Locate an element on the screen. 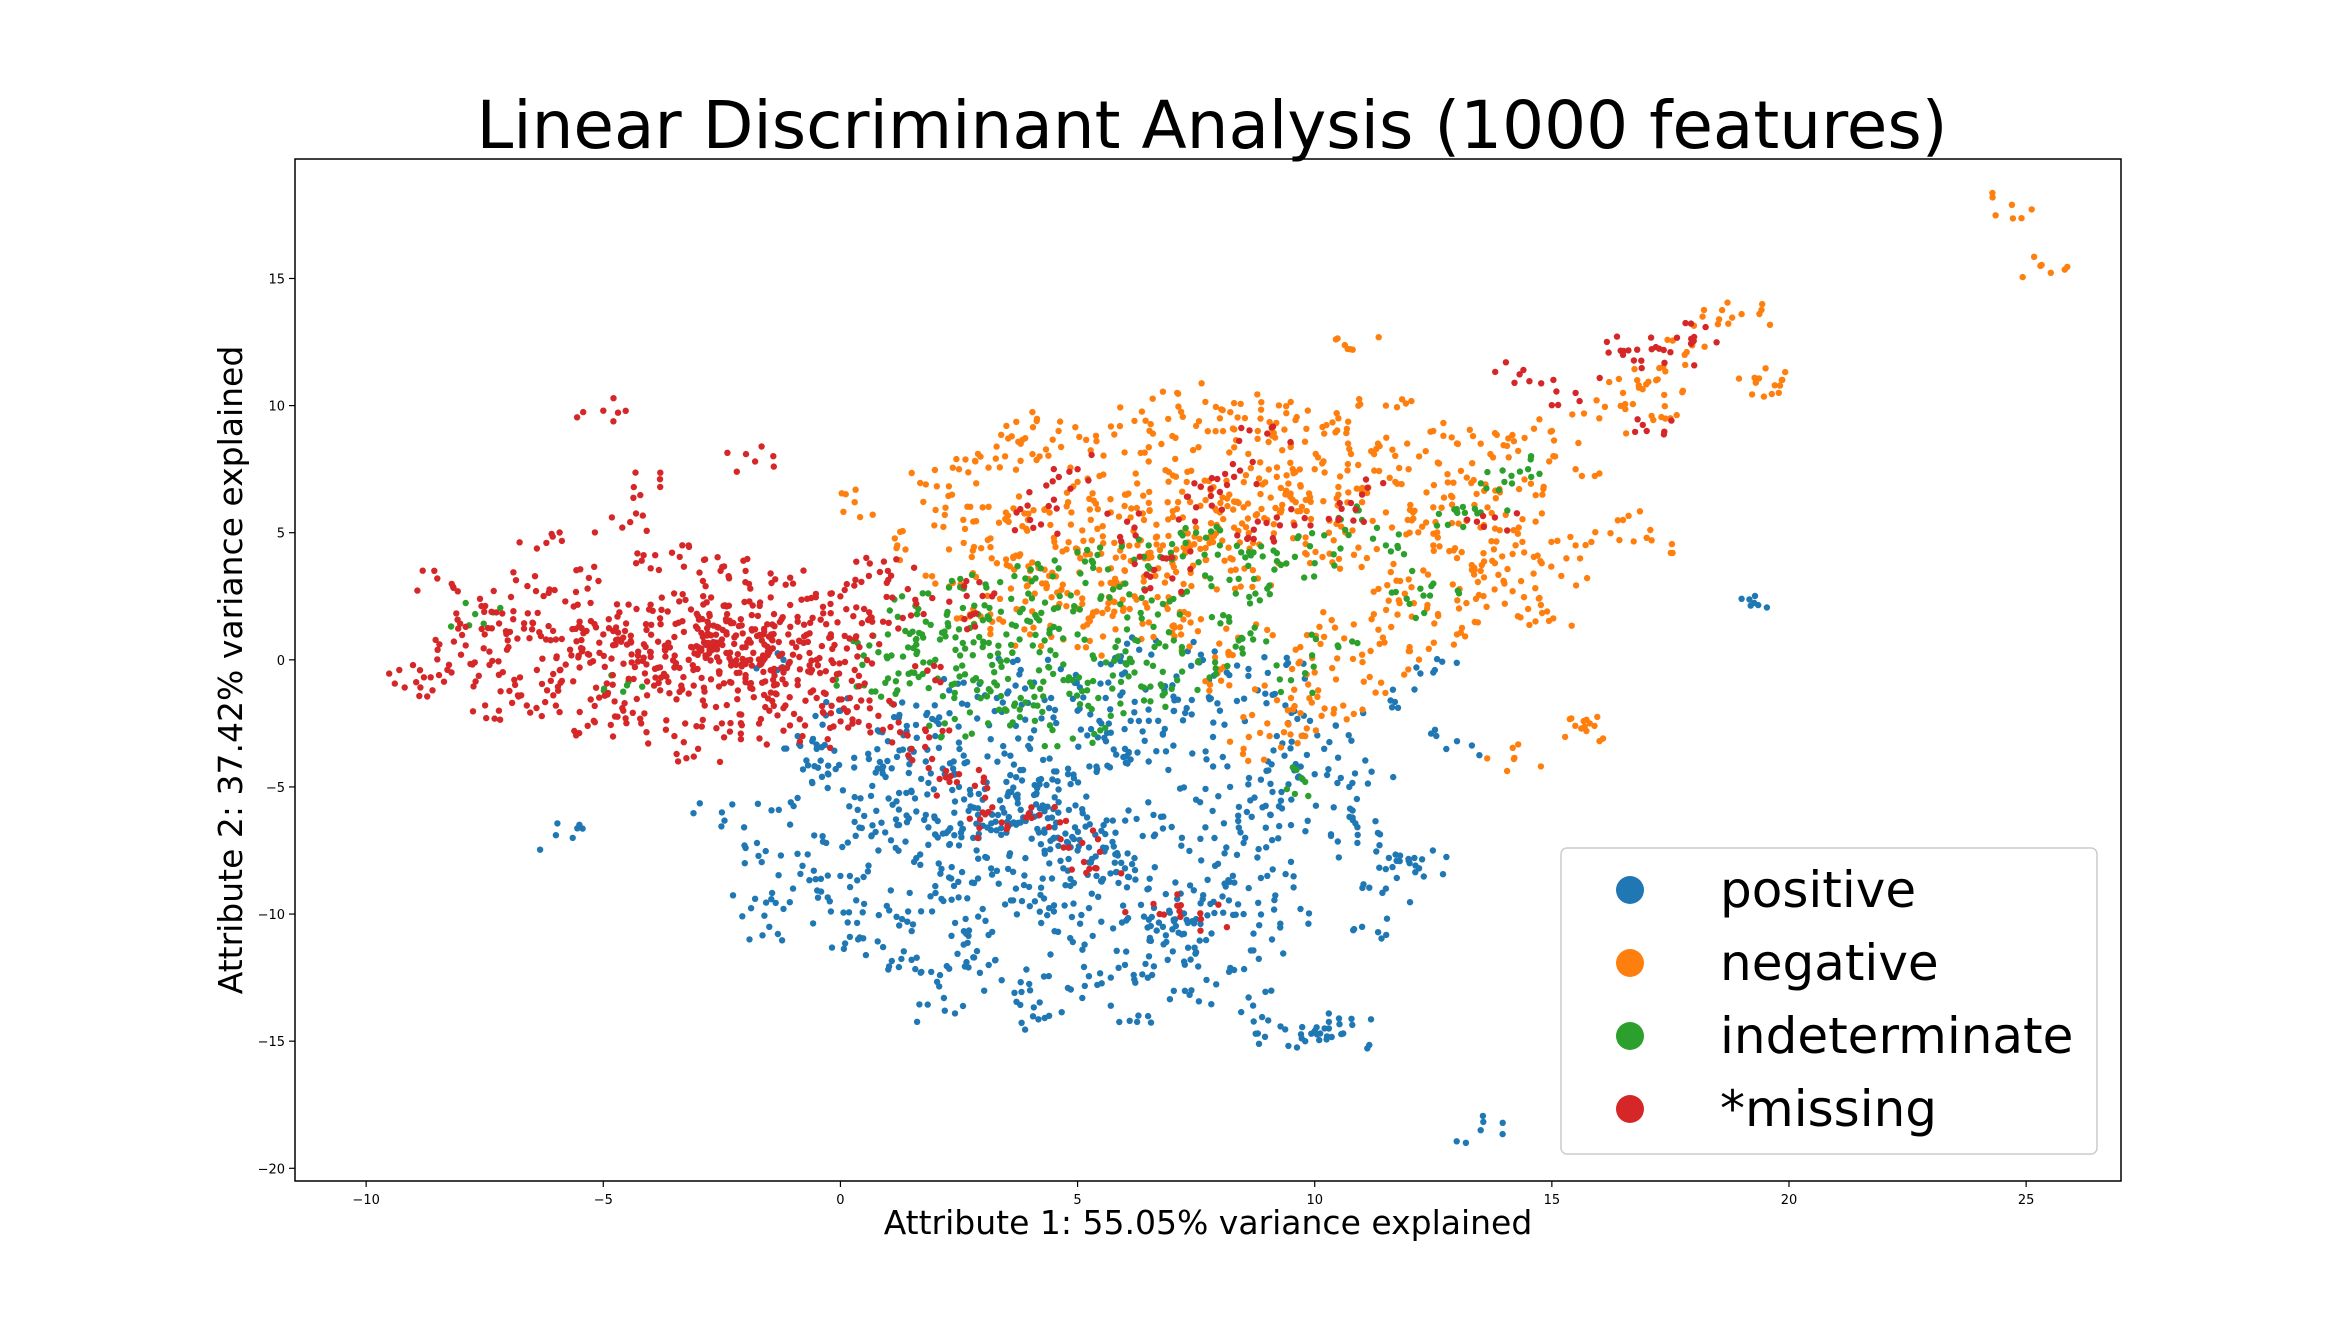  legend-box is located at coordinates (1829, 1001).